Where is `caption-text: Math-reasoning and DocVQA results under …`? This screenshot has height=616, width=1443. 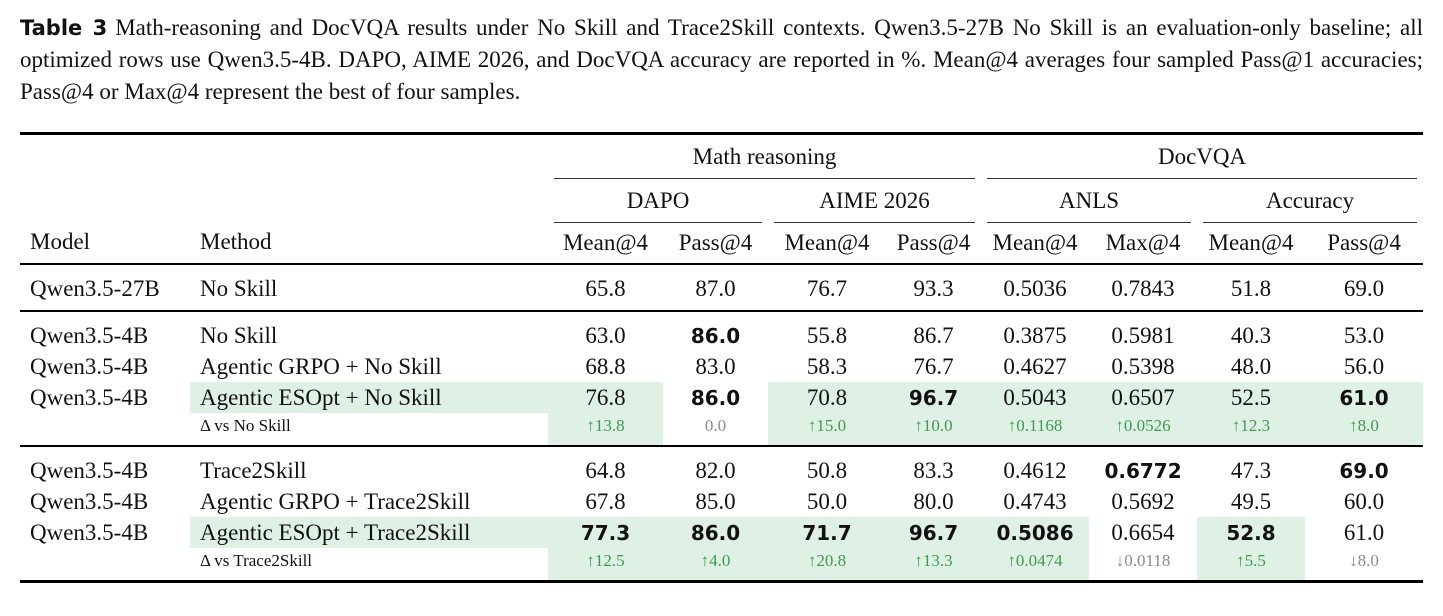
caption-text: Math-reasoning and DocVQA results under … is located at coordinates (721, 59).